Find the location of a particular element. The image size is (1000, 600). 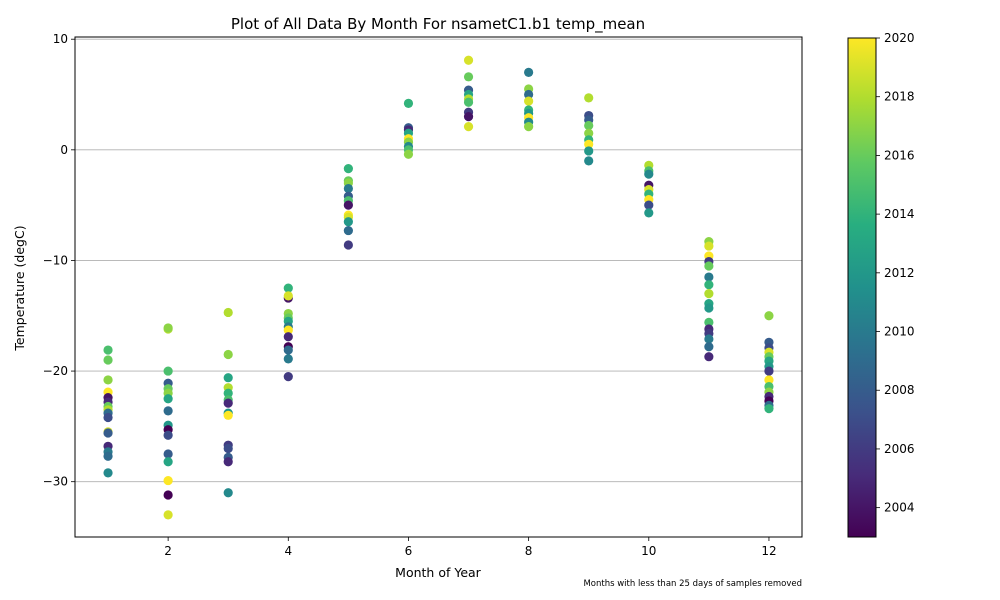

x-axis-ticks: 2 4 6 8 10 12 is located at coordinates (470, 547).